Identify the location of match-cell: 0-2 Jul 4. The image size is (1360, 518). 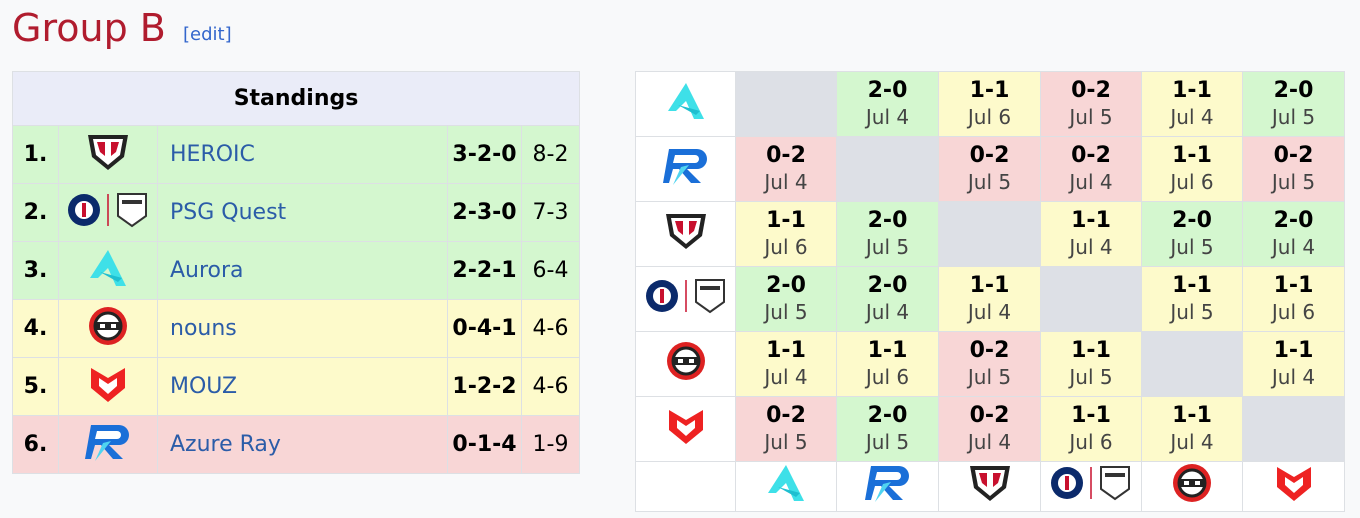
(989, 429).